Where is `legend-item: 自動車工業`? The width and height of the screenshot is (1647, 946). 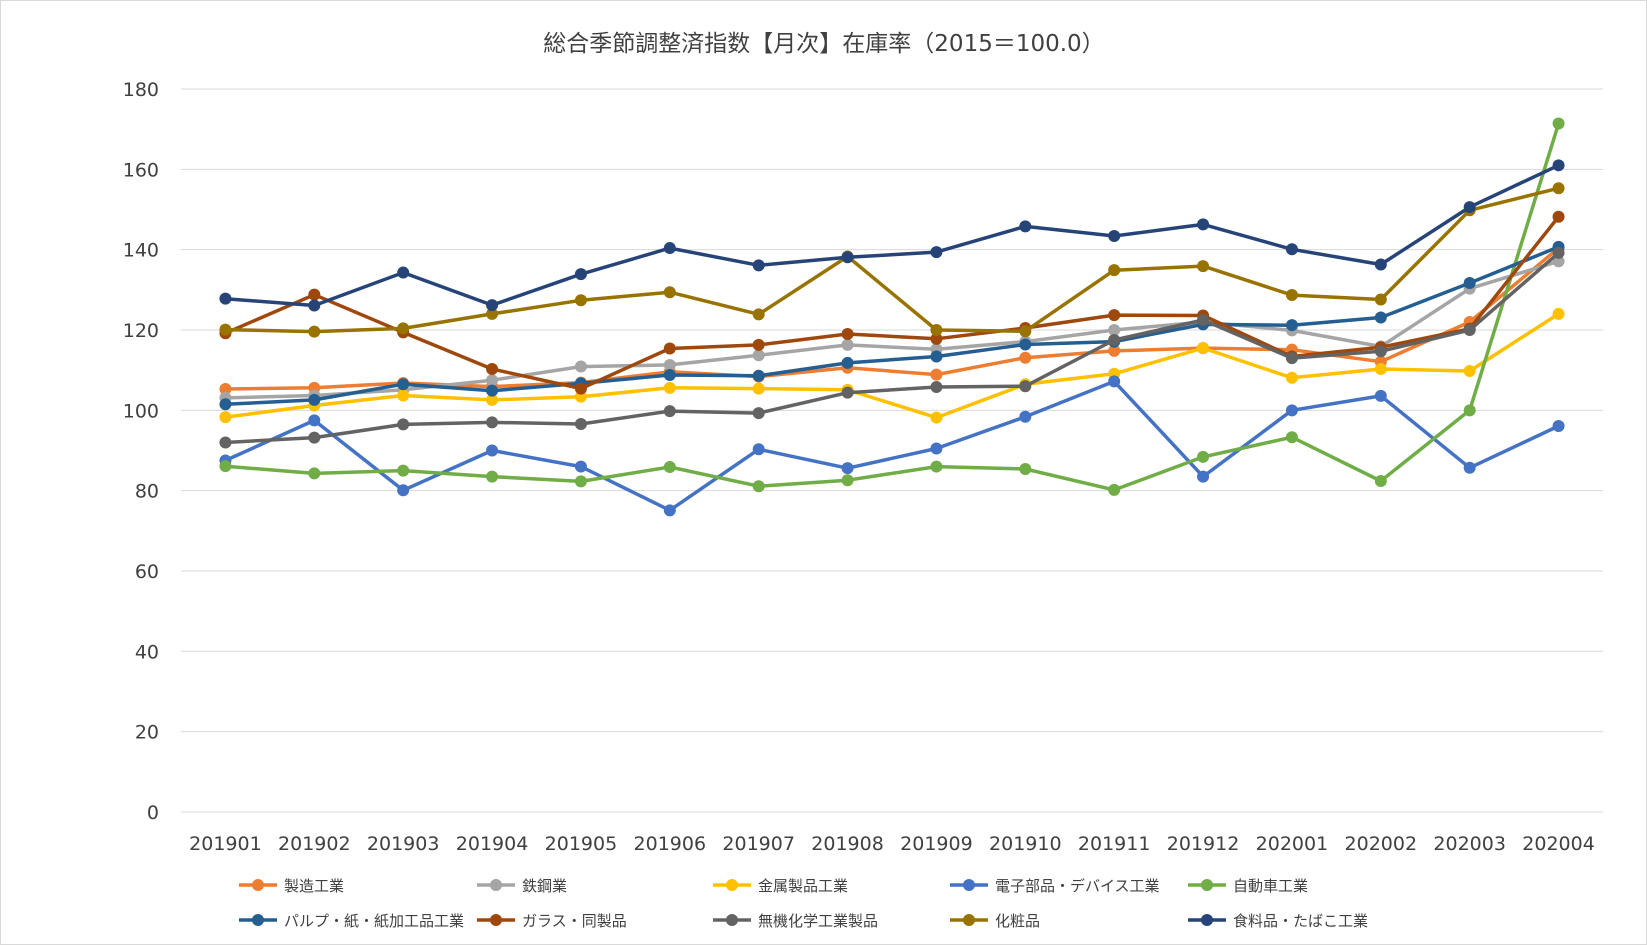
legend-item: 自動車工業 is located at coordinates (1248, 886).